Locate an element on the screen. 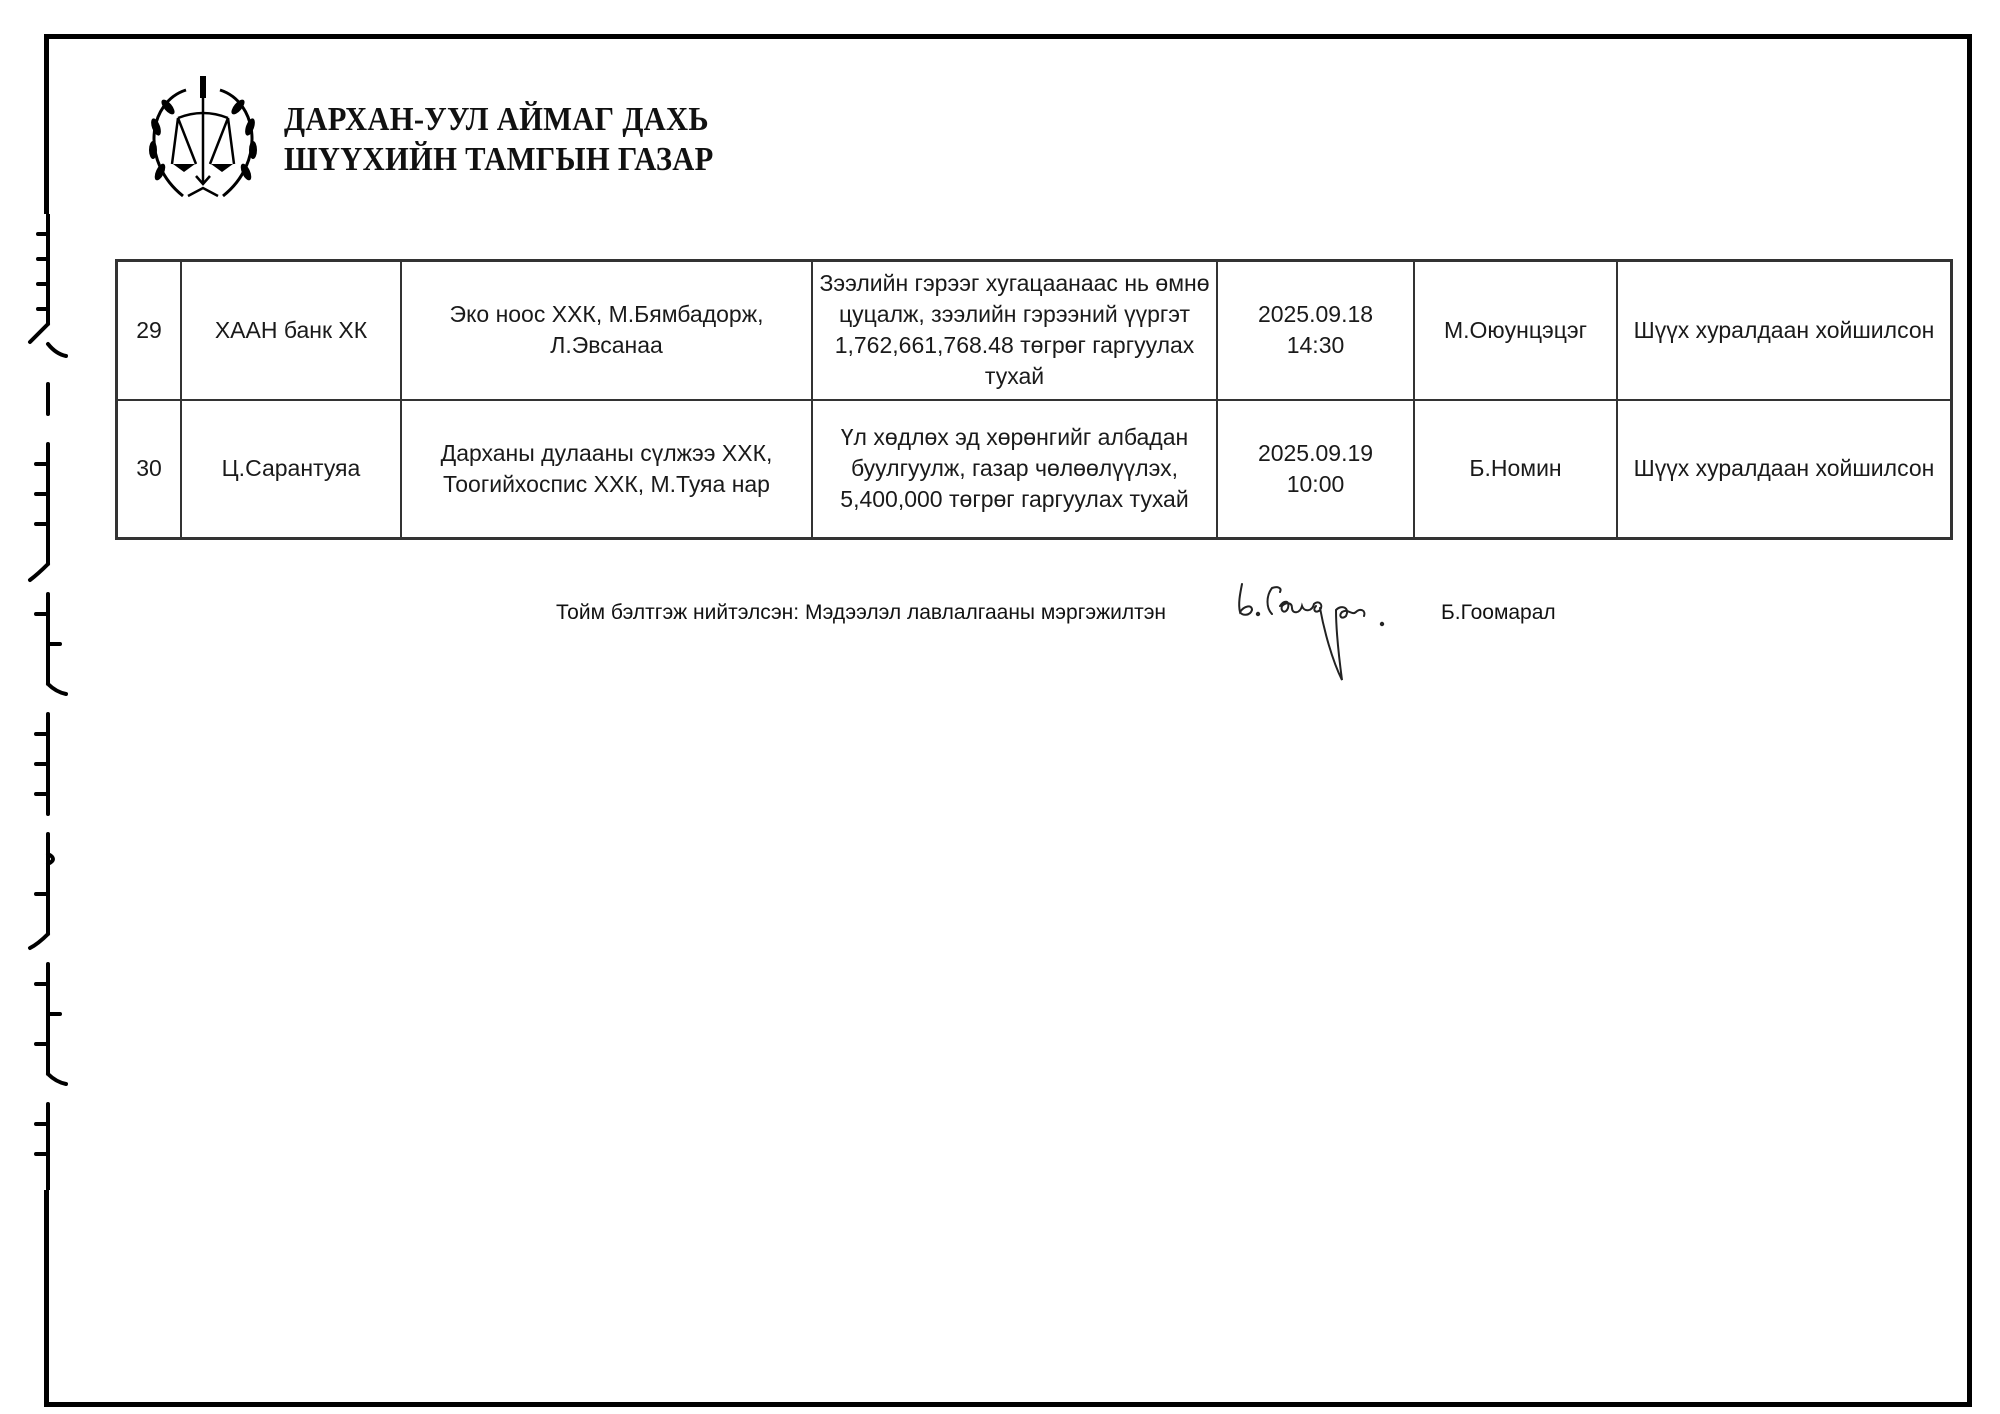 The height and width of the screenshot is (1414, 2000). hearing-date: 2025.09.19 is located at coordinates (1315, 452).